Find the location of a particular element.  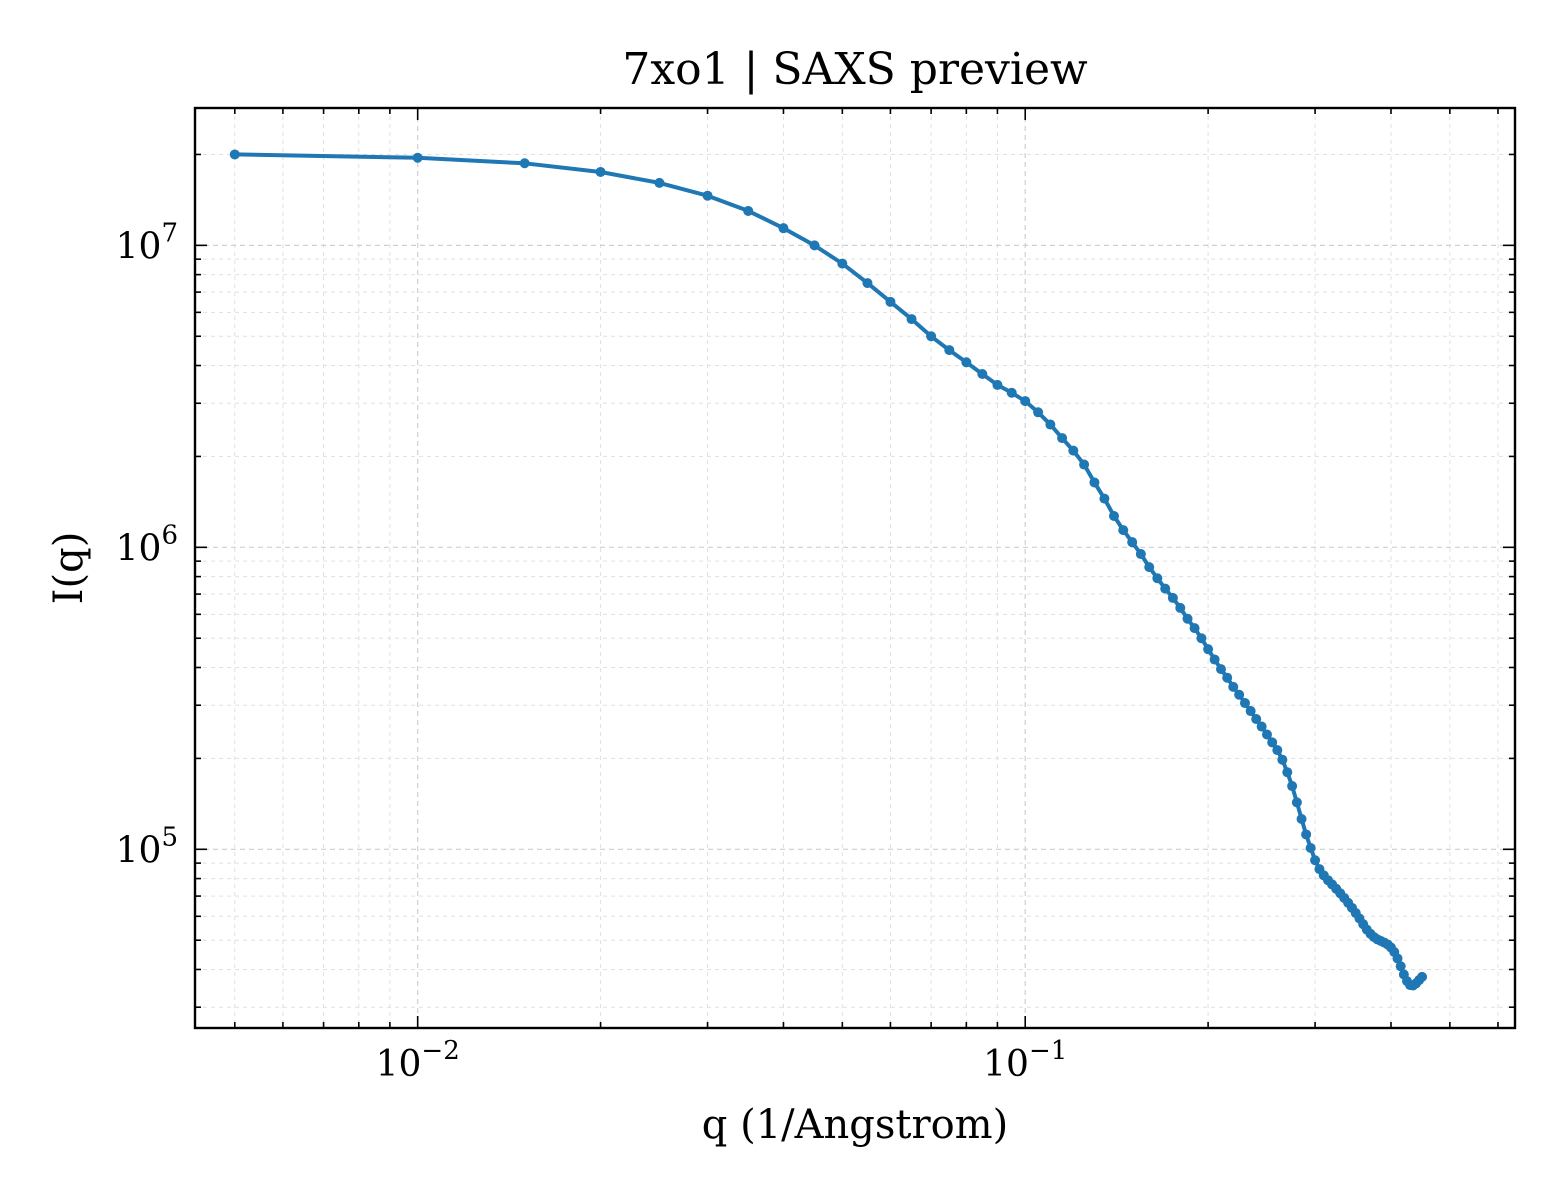

y-tick-label: 10⁵ is located at coordinates (147, 846).